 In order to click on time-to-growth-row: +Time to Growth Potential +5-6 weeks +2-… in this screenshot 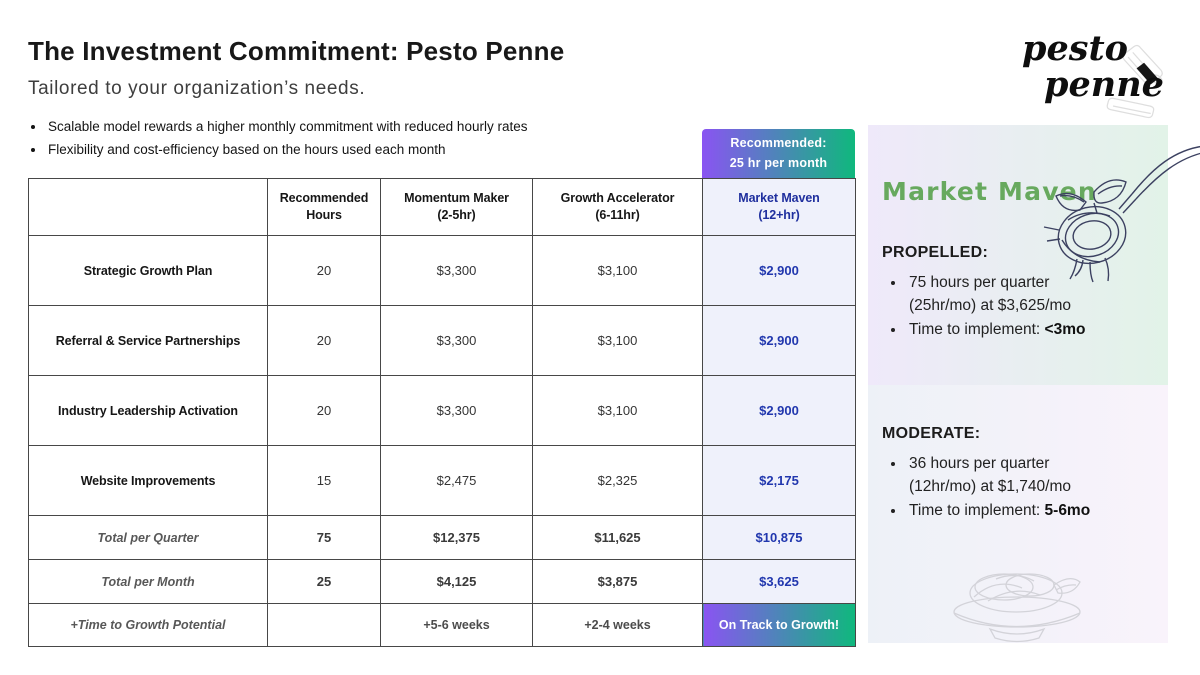, I will do `click(442, 625)`.